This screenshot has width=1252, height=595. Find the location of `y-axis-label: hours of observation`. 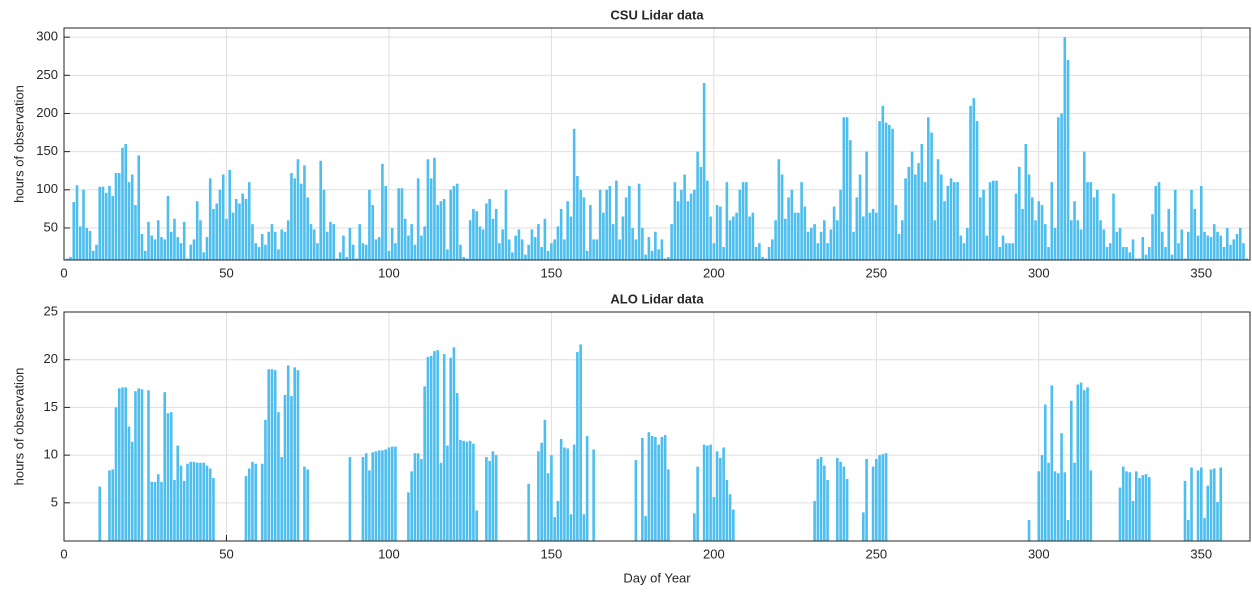

y-axis-label: hours of observation is located at coordinates (18, 427).